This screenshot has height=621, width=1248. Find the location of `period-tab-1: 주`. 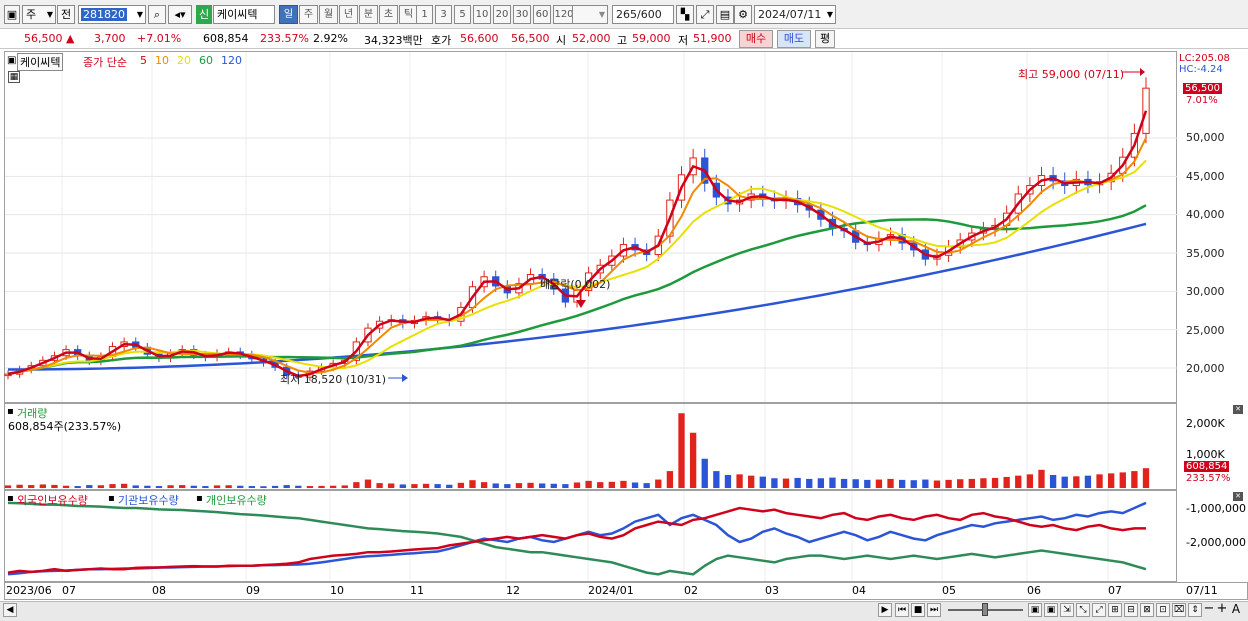

period-tab-1: 주 is located at coordinates (308, 14).